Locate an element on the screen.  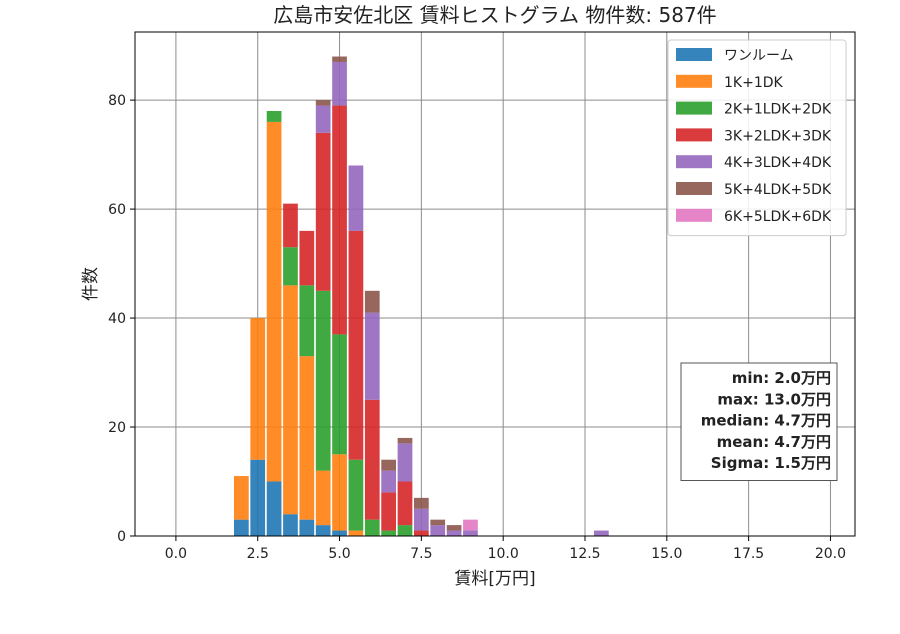
legend-label: 3K+2LDK+3DK is located at coordinates (778, 136).